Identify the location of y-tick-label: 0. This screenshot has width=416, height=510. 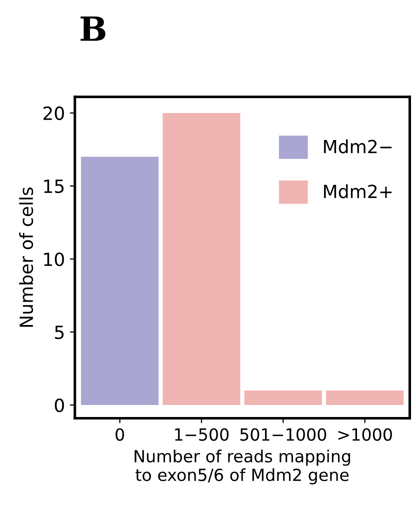
(59, 405).